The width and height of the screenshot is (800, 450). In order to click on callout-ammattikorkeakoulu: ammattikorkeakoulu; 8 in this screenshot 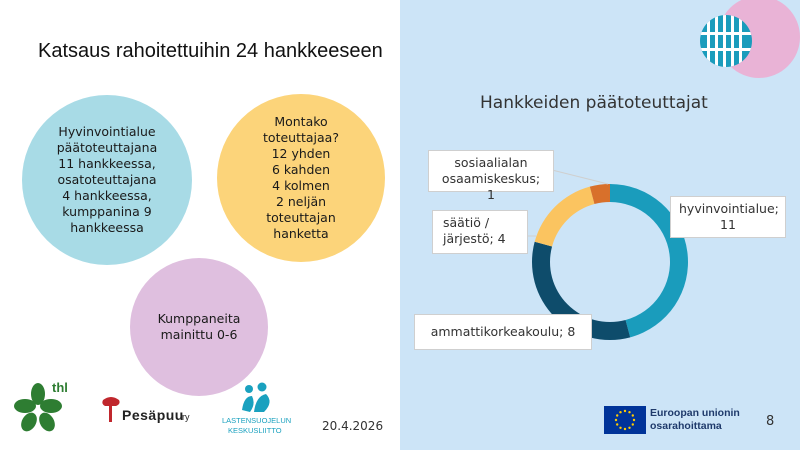, I will do `click(503, 332)`.